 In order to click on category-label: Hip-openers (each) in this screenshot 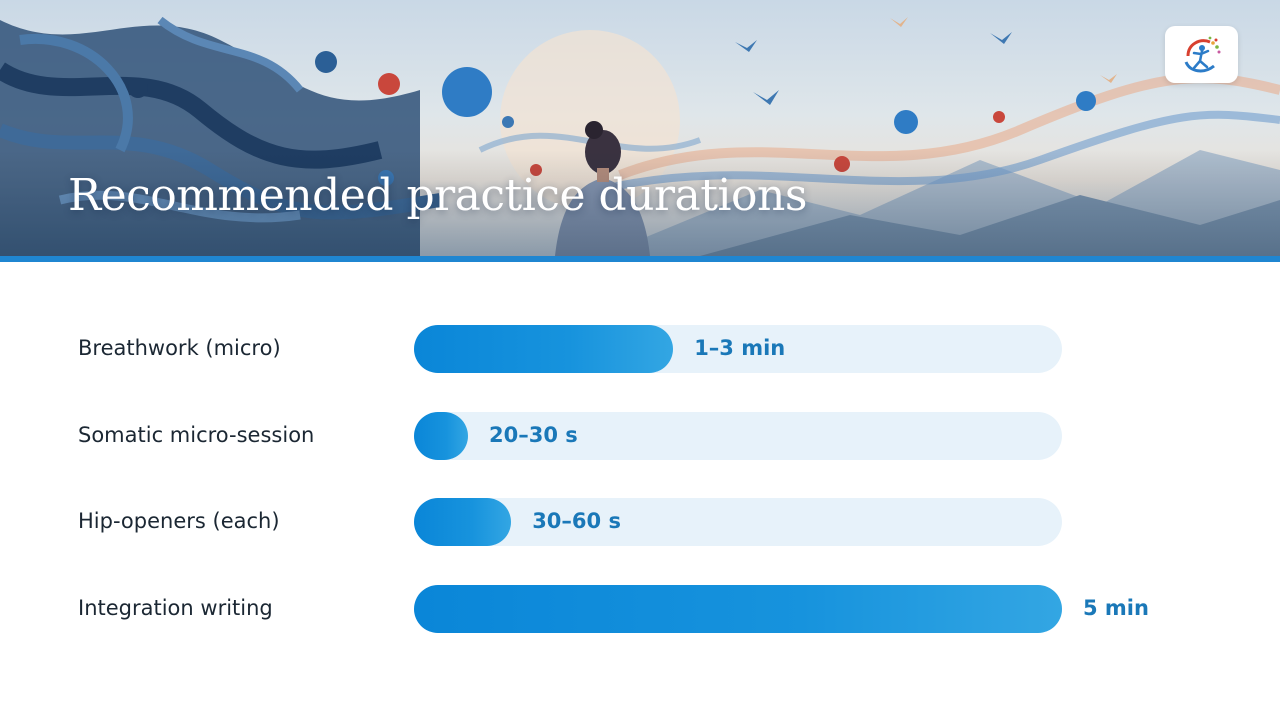, I will do `click(179, 521)`.